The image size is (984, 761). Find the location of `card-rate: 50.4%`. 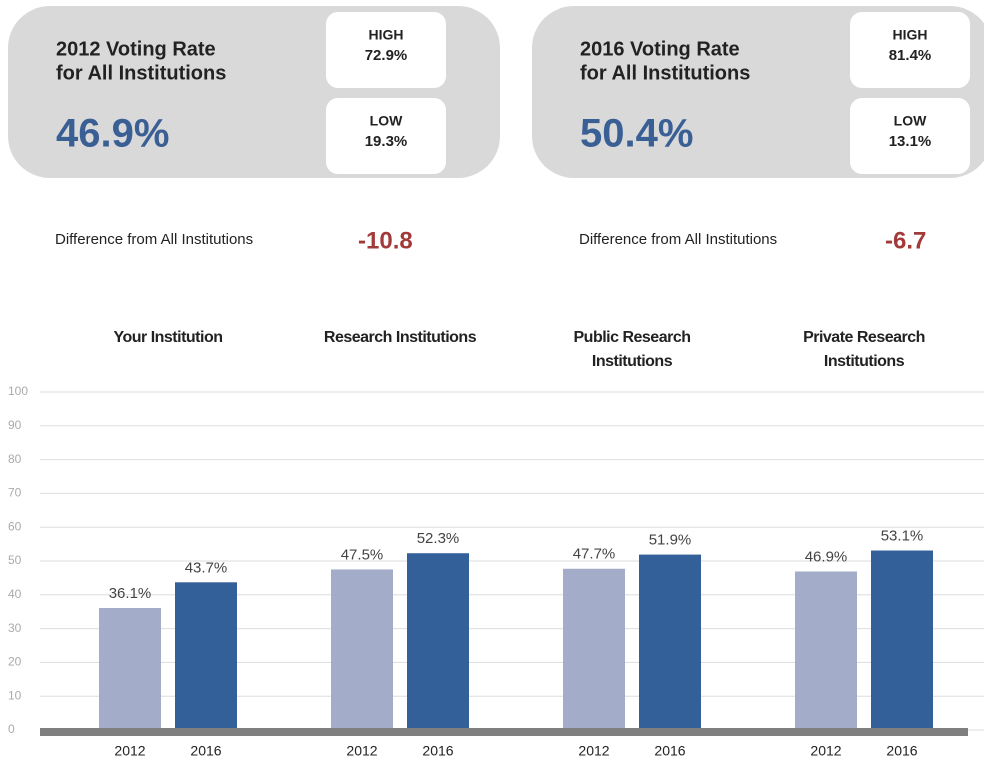

card-rate: 50.4% is located at coordinates (636, 134).